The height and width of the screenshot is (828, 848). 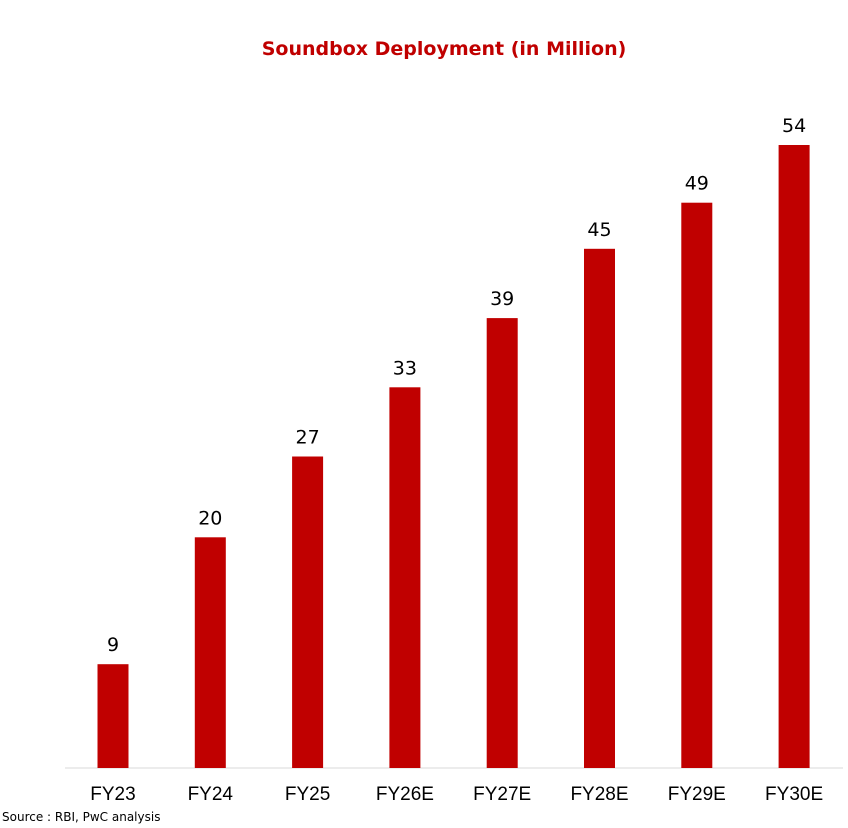 I want to click on x-tick-label-fy23: FY23, so click(x=112, y=794).